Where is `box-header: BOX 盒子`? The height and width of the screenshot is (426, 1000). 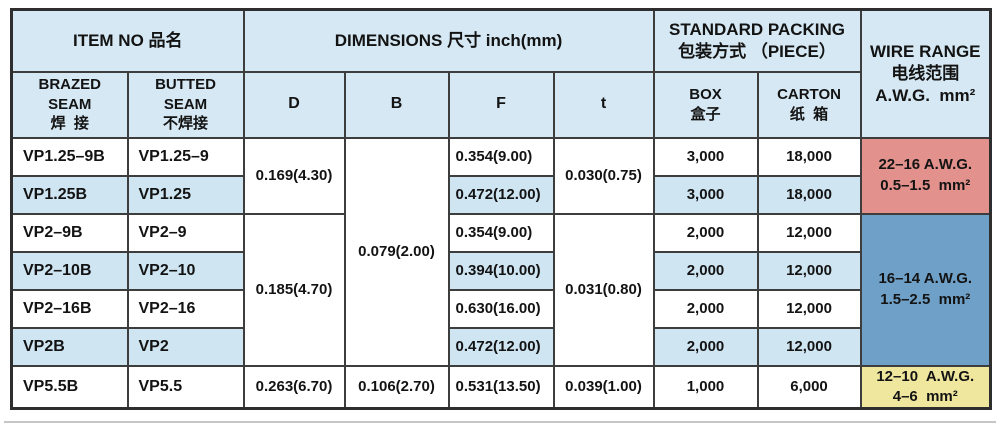
box-header: BOX 盒子 is located at coordinates (705, 104).